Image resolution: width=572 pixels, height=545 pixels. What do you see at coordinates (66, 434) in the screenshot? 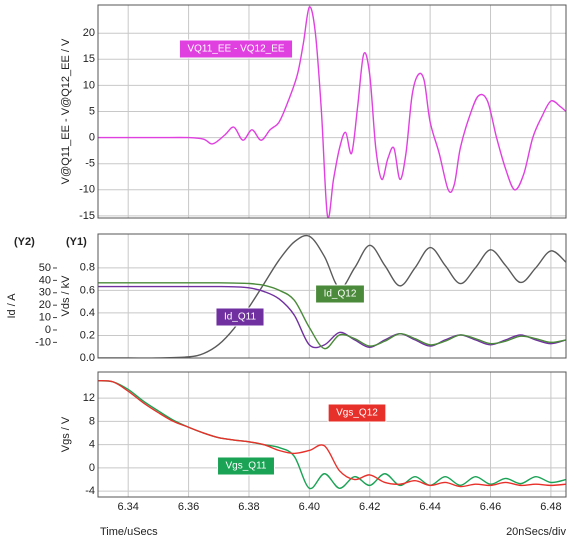
I see `y-axis-label: Vgs / V` at bounding box center [66, 434].